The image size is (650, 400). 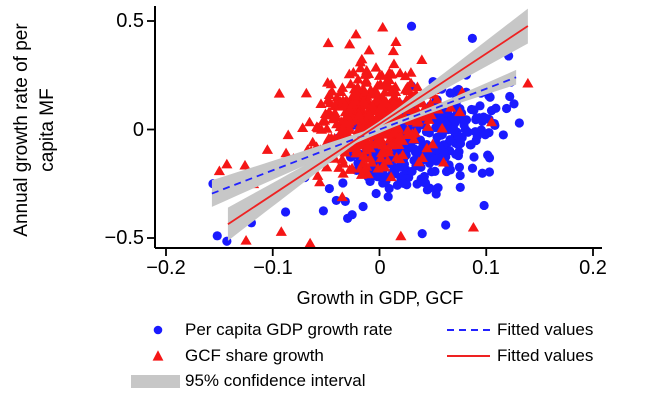 What do you see at coordinates (273, 268) in the screenshot?
I see `x-tick-label: −0.1` at bounding box center [273, 268].